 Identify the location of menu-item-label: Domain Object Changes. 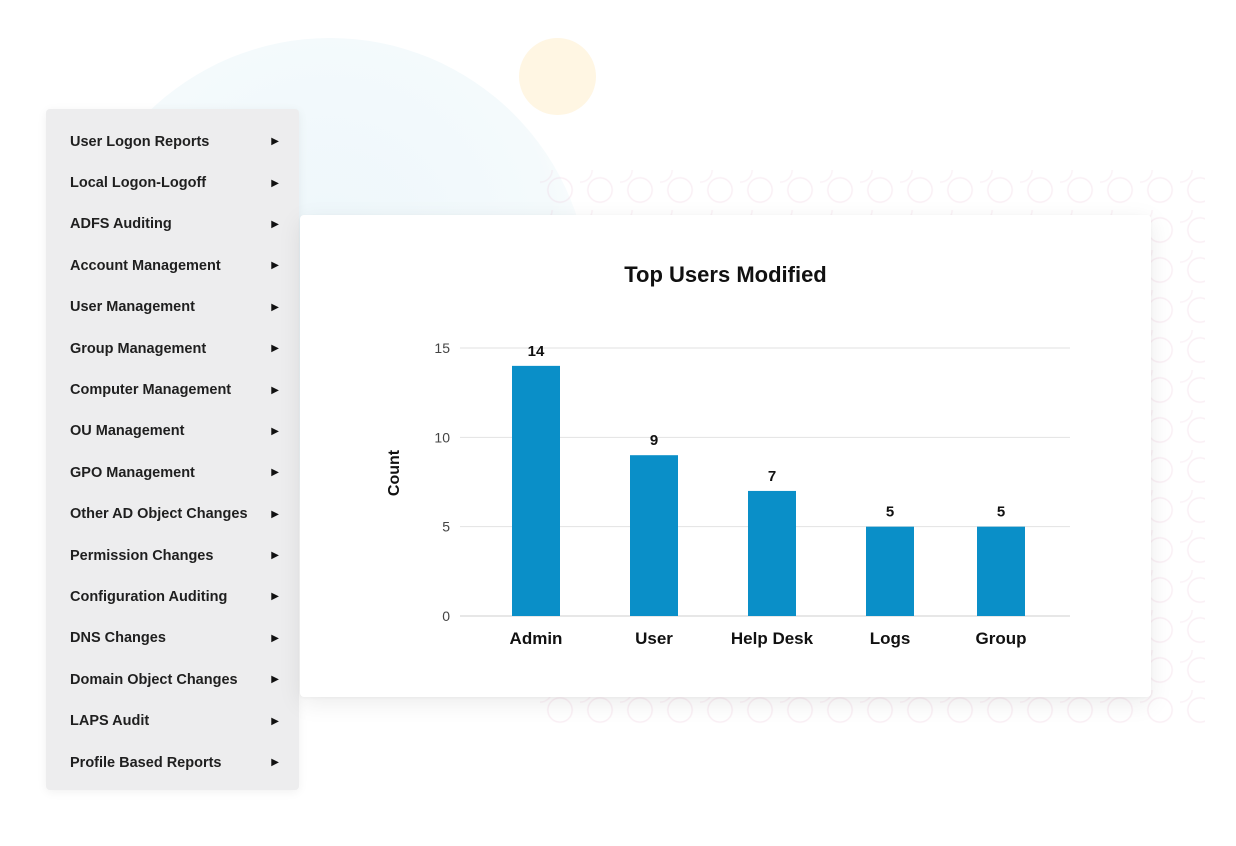
(154, 679).